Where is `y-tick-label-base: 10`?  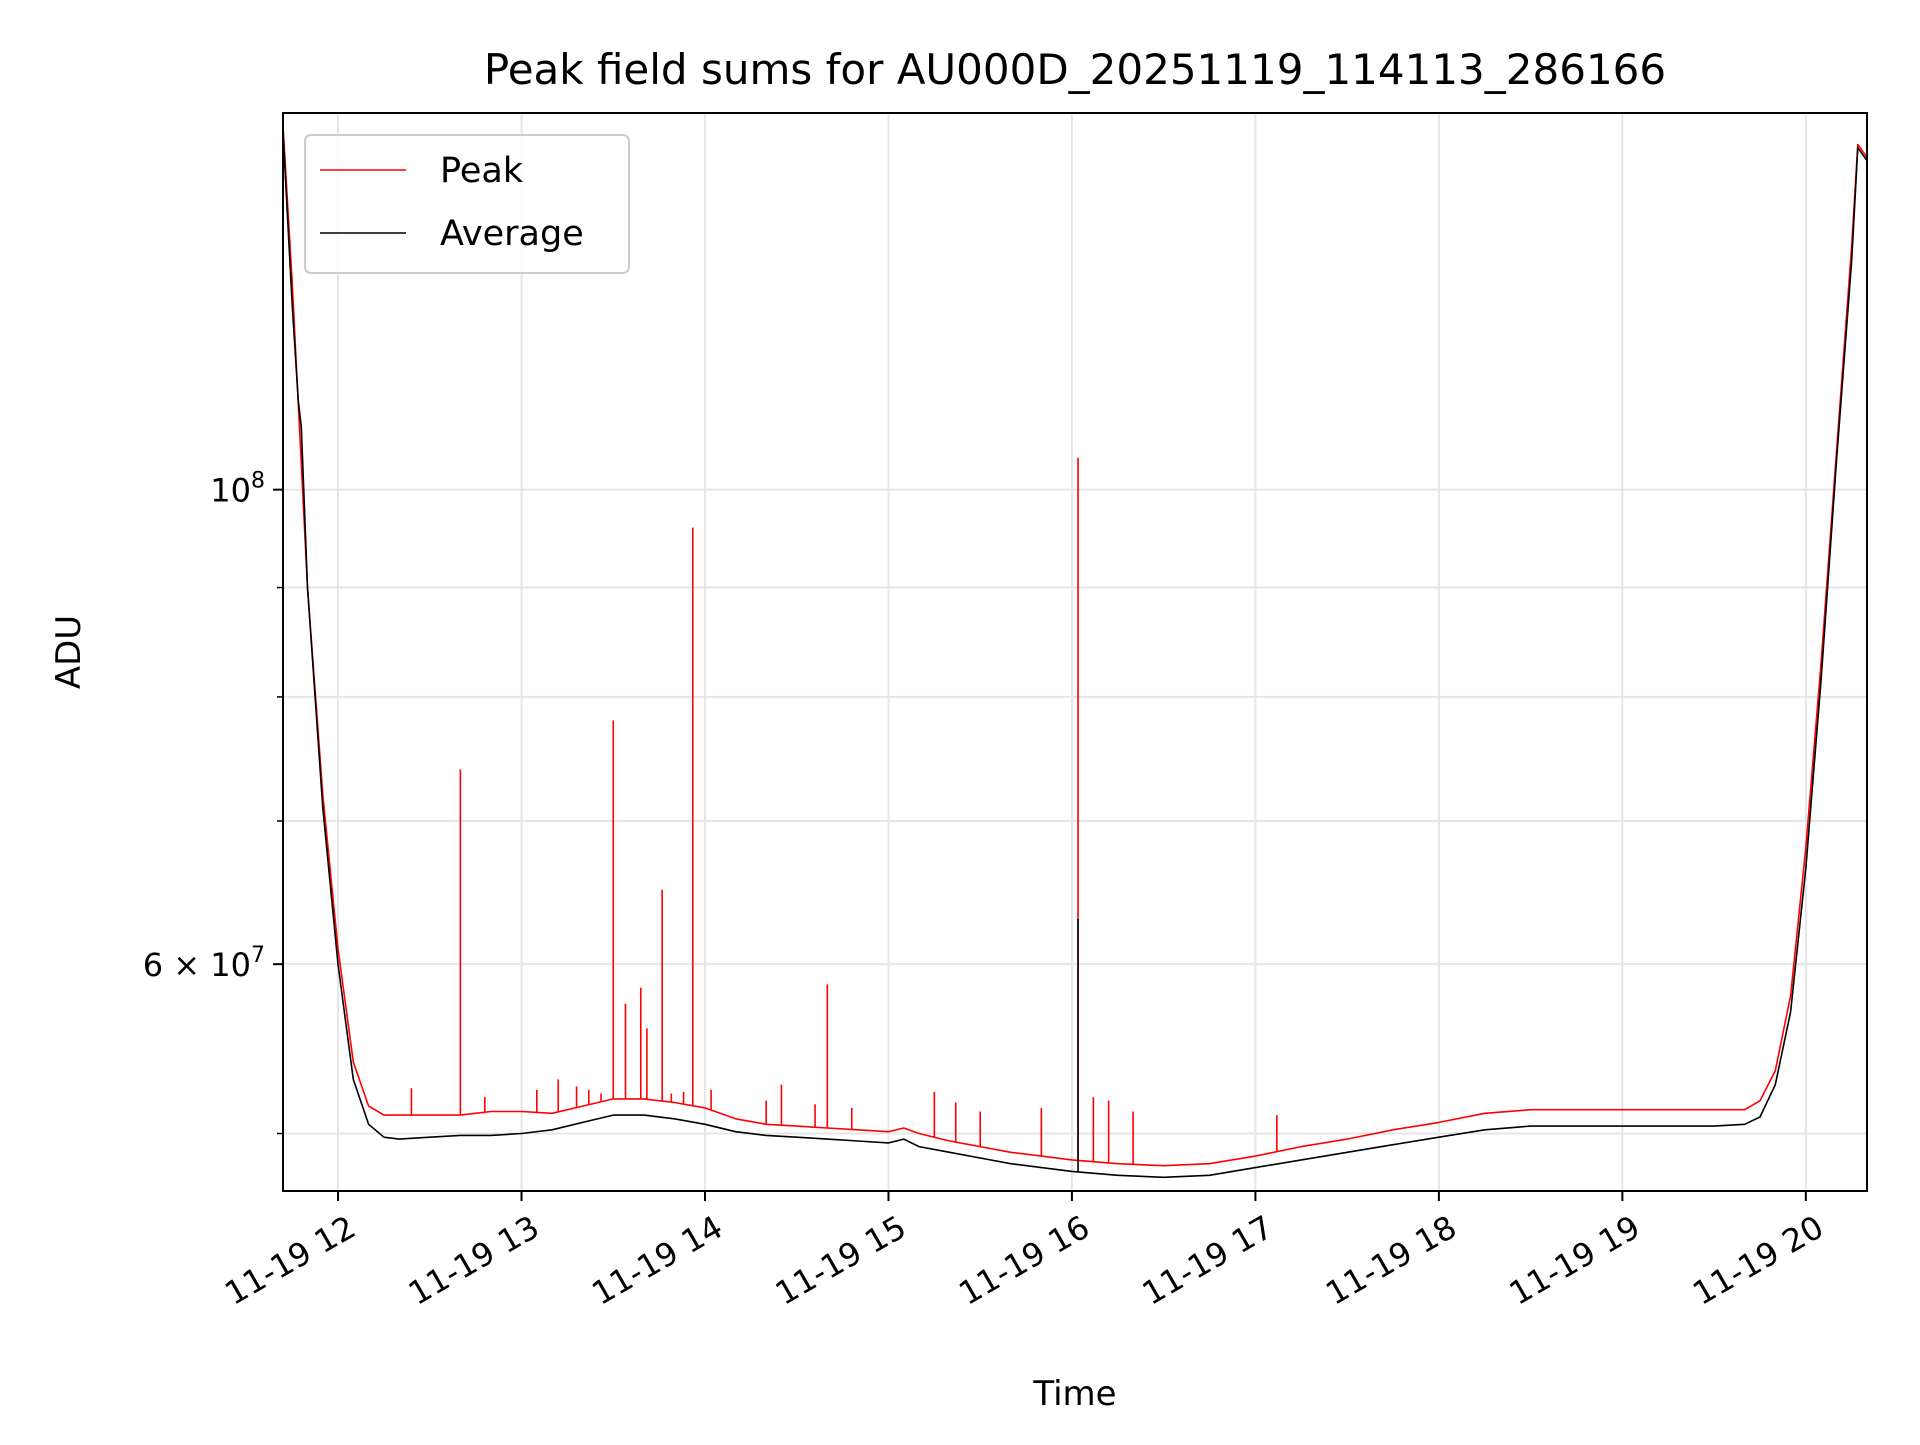 y-tick-label-base: 10 is located at coordinates (230, 491).